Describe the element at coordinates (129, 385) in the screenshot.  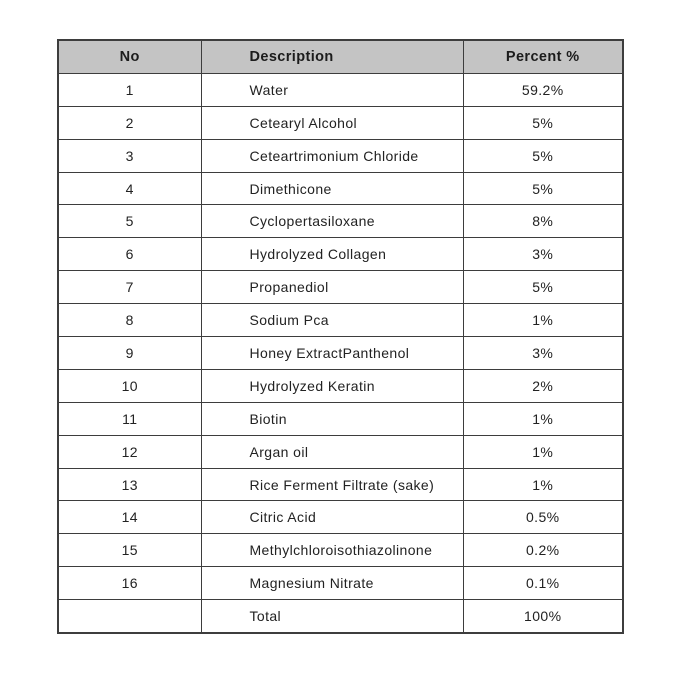
I see `cell-no: 10` at that location.